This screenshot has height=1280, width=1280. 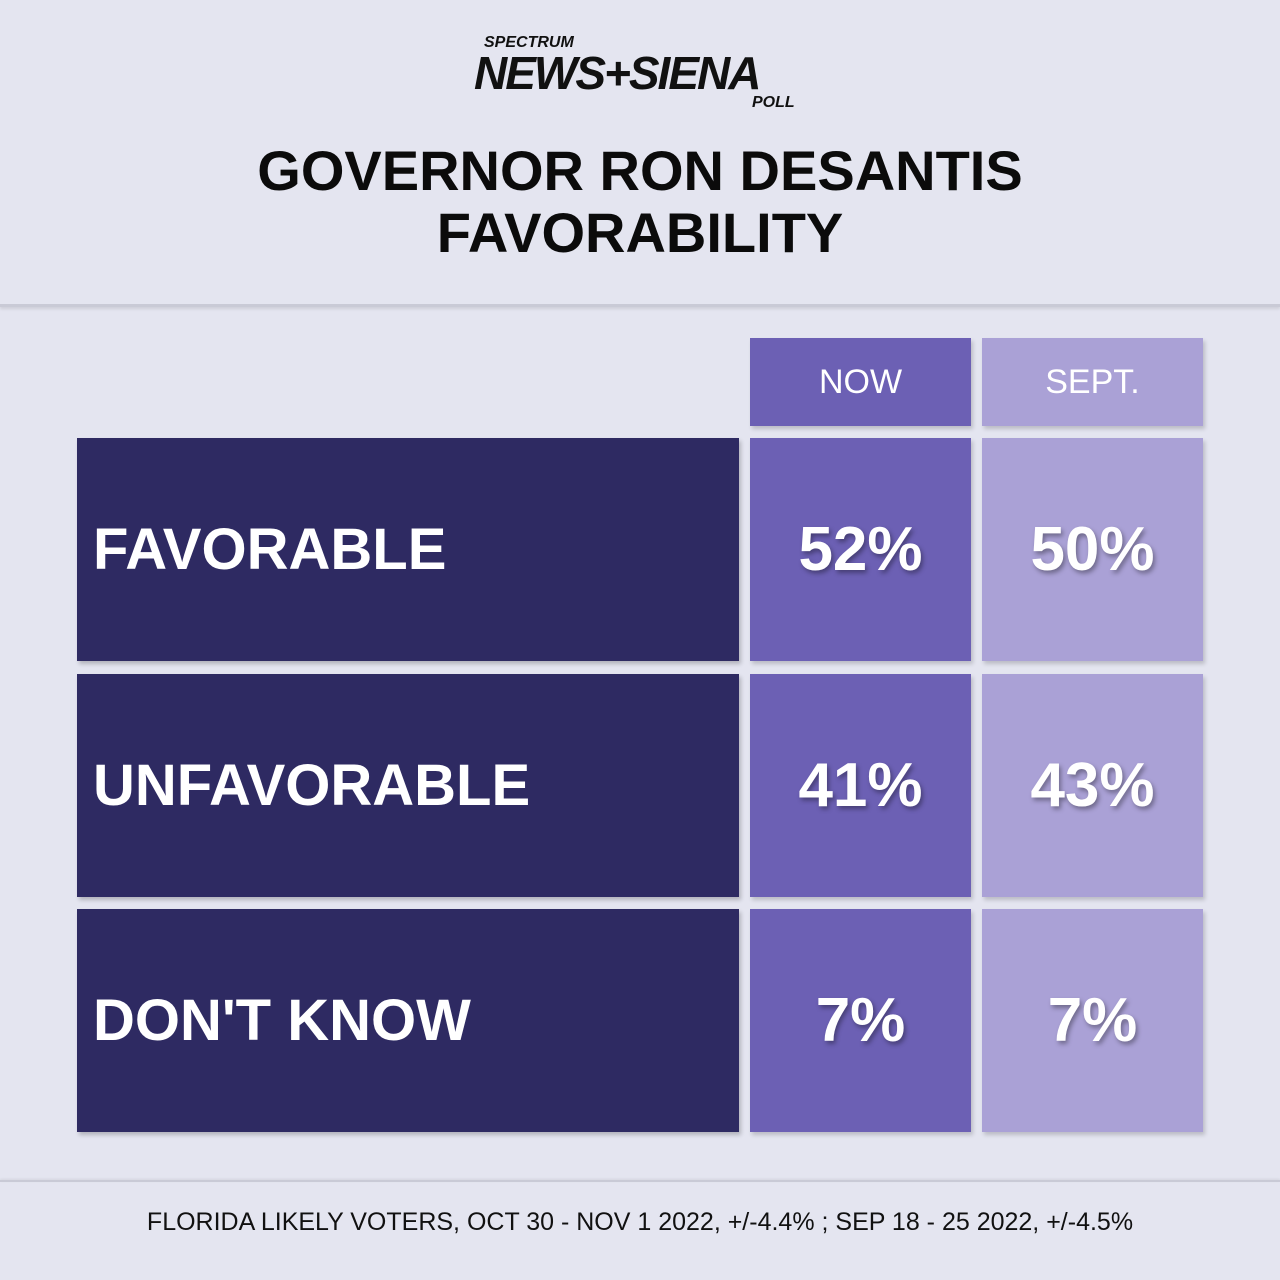 What do you see at coordinates (640, 1181) in the screenshot?
I see `footer-divider` at bounding box center [640, 1181].